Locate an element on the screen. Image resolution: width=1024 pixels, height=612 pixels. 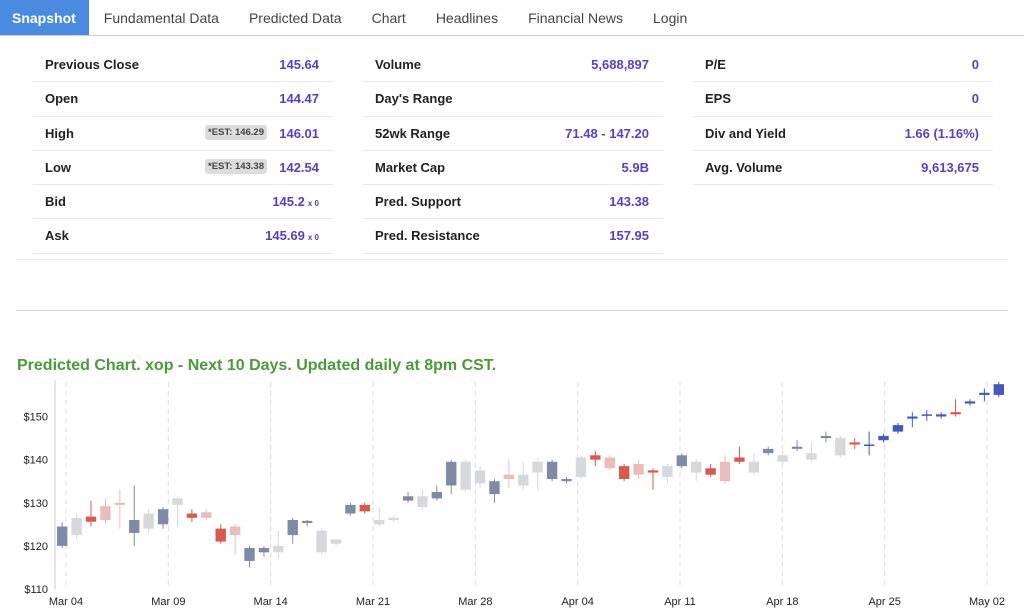
row-label: Div and Yield is located at coordinates (745, 133).